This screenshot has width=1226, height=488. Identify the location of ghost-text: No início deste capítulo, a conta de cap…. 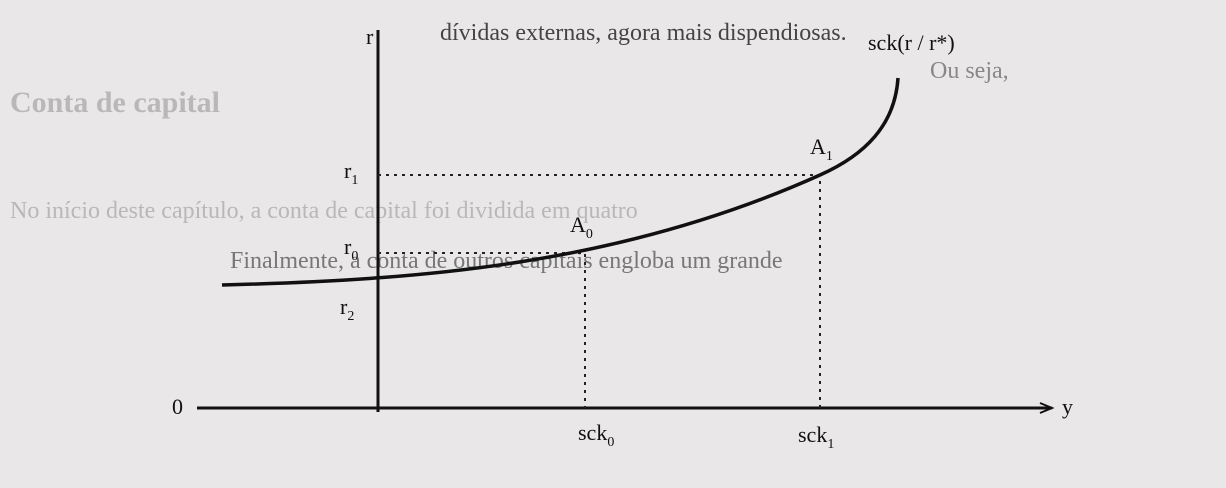
(324, 211).